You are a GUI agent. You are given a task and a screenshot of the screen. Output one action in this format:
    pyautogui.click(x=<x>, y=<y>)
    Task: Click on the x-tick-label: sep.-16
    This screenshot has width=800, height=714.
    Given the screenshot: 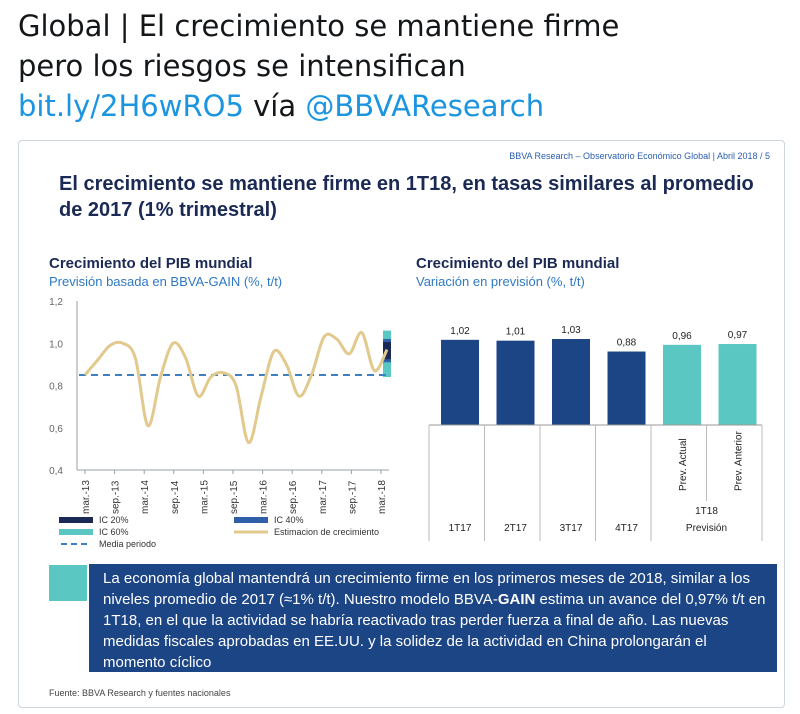 What is the action you would take?
    pyautogui.click(x=293, y=497)
    